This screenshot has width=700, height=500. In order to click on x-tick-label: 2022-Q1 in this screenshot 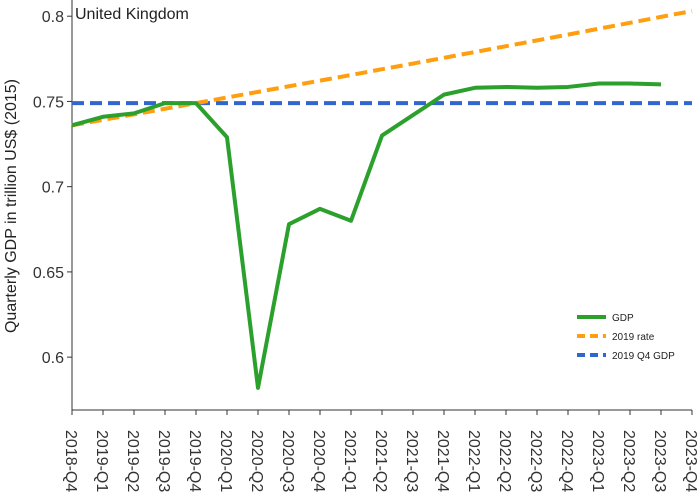, I will do `click(473, 461)`.